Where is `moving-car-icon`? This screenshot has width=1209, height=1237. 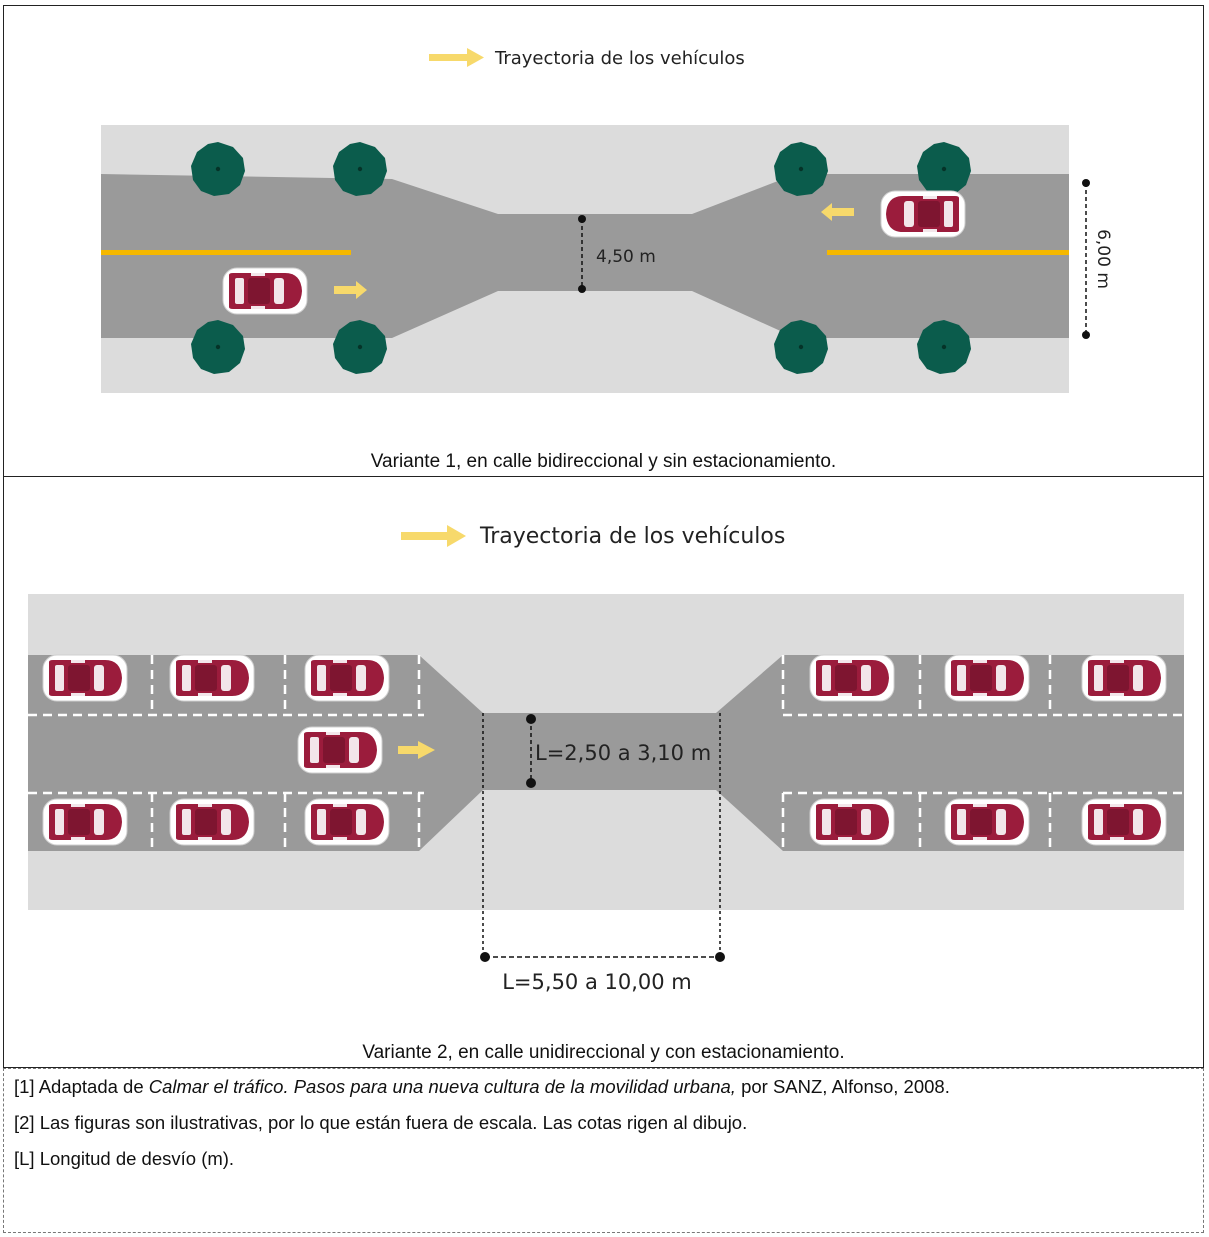
moving-car-icon is located at coordinates (340, 750).